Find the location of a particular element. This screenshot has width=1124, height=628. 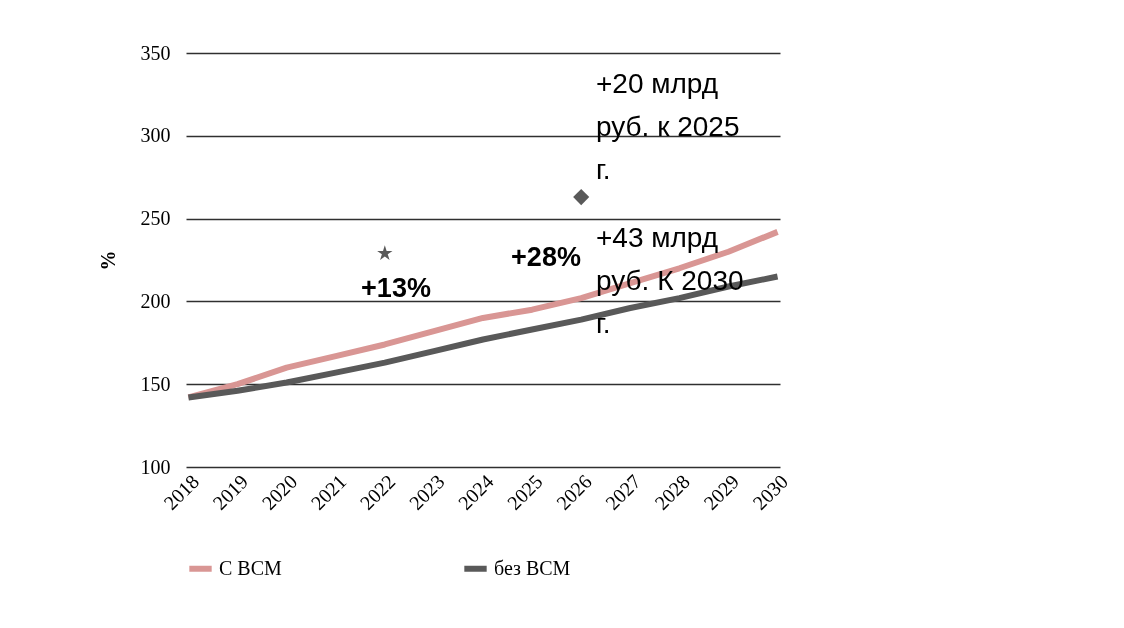

y-tick-label: 350 is located at coordinates (155, 52).